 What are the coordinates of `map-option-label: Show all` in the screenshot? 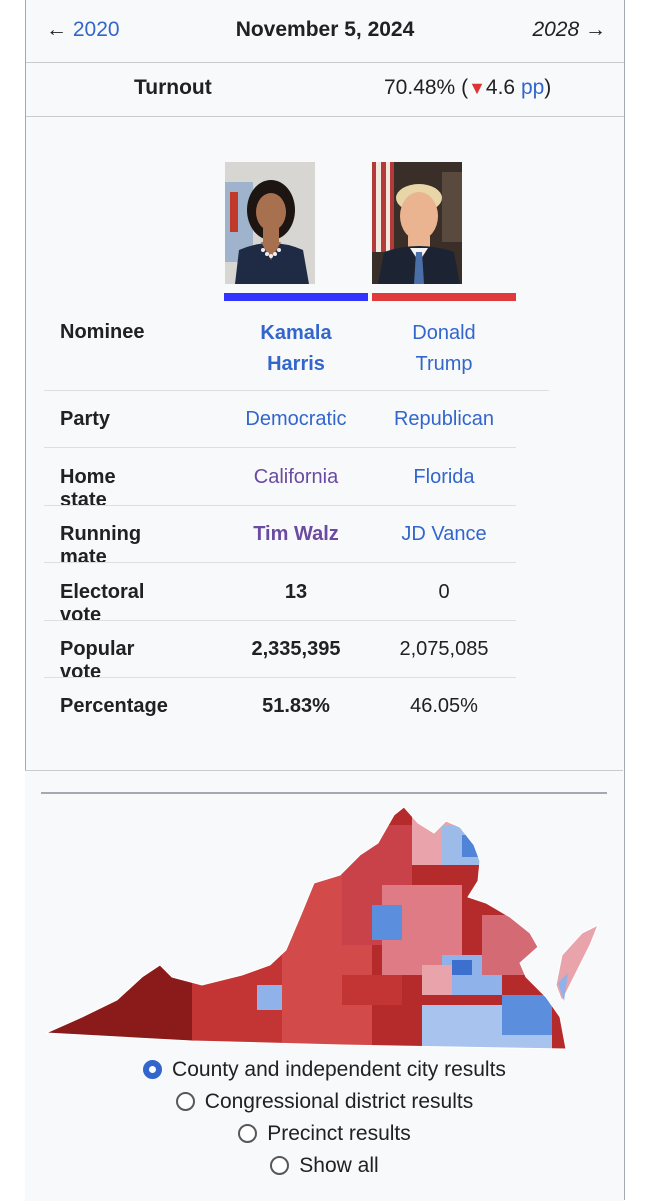 It's located at (339, 1165).